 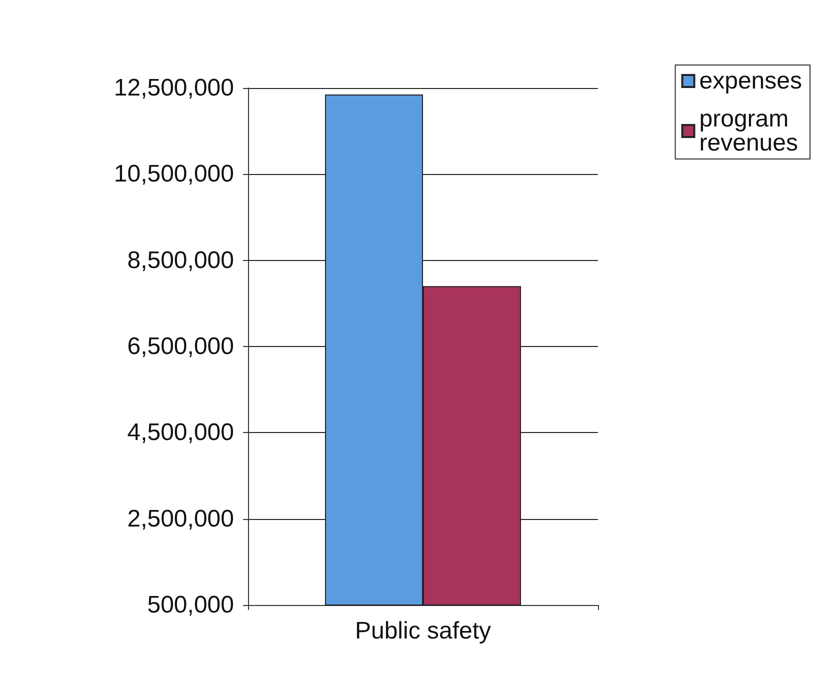 What do you see at coordinates (748, 131) in the screenshot?
I see `legend-label: program revenues` at bounding box center [748, 131].